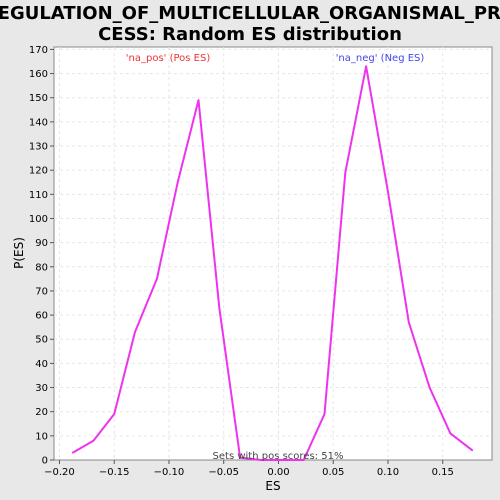 Image resolution: width=500 pixels, height=500 pixels. Describe the element at coordinates (41, 316) in the screenshot. I see `y-tick-label: 60` at that location.